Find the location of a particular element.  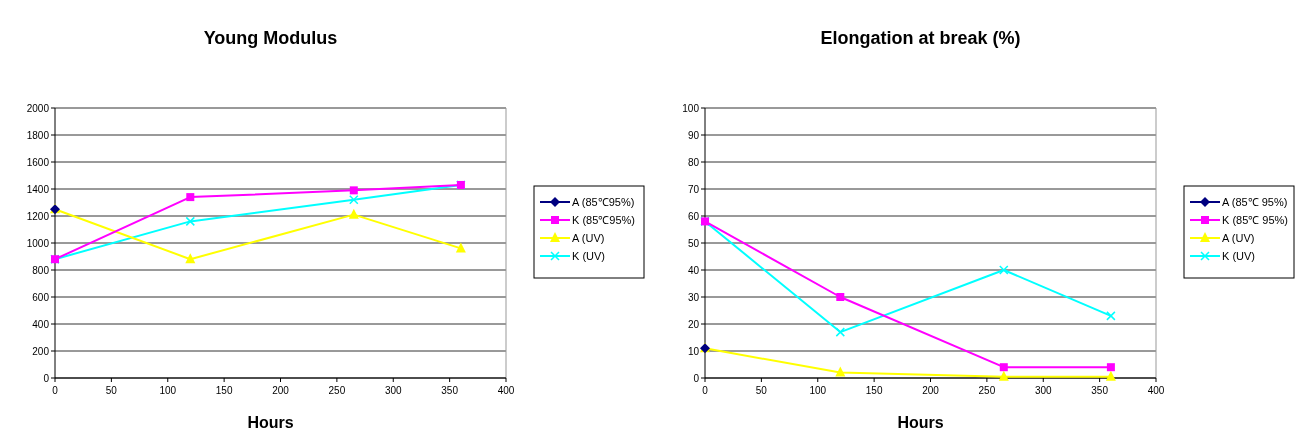

y-tick-label: 2000 is located at coordinates (38, 108).